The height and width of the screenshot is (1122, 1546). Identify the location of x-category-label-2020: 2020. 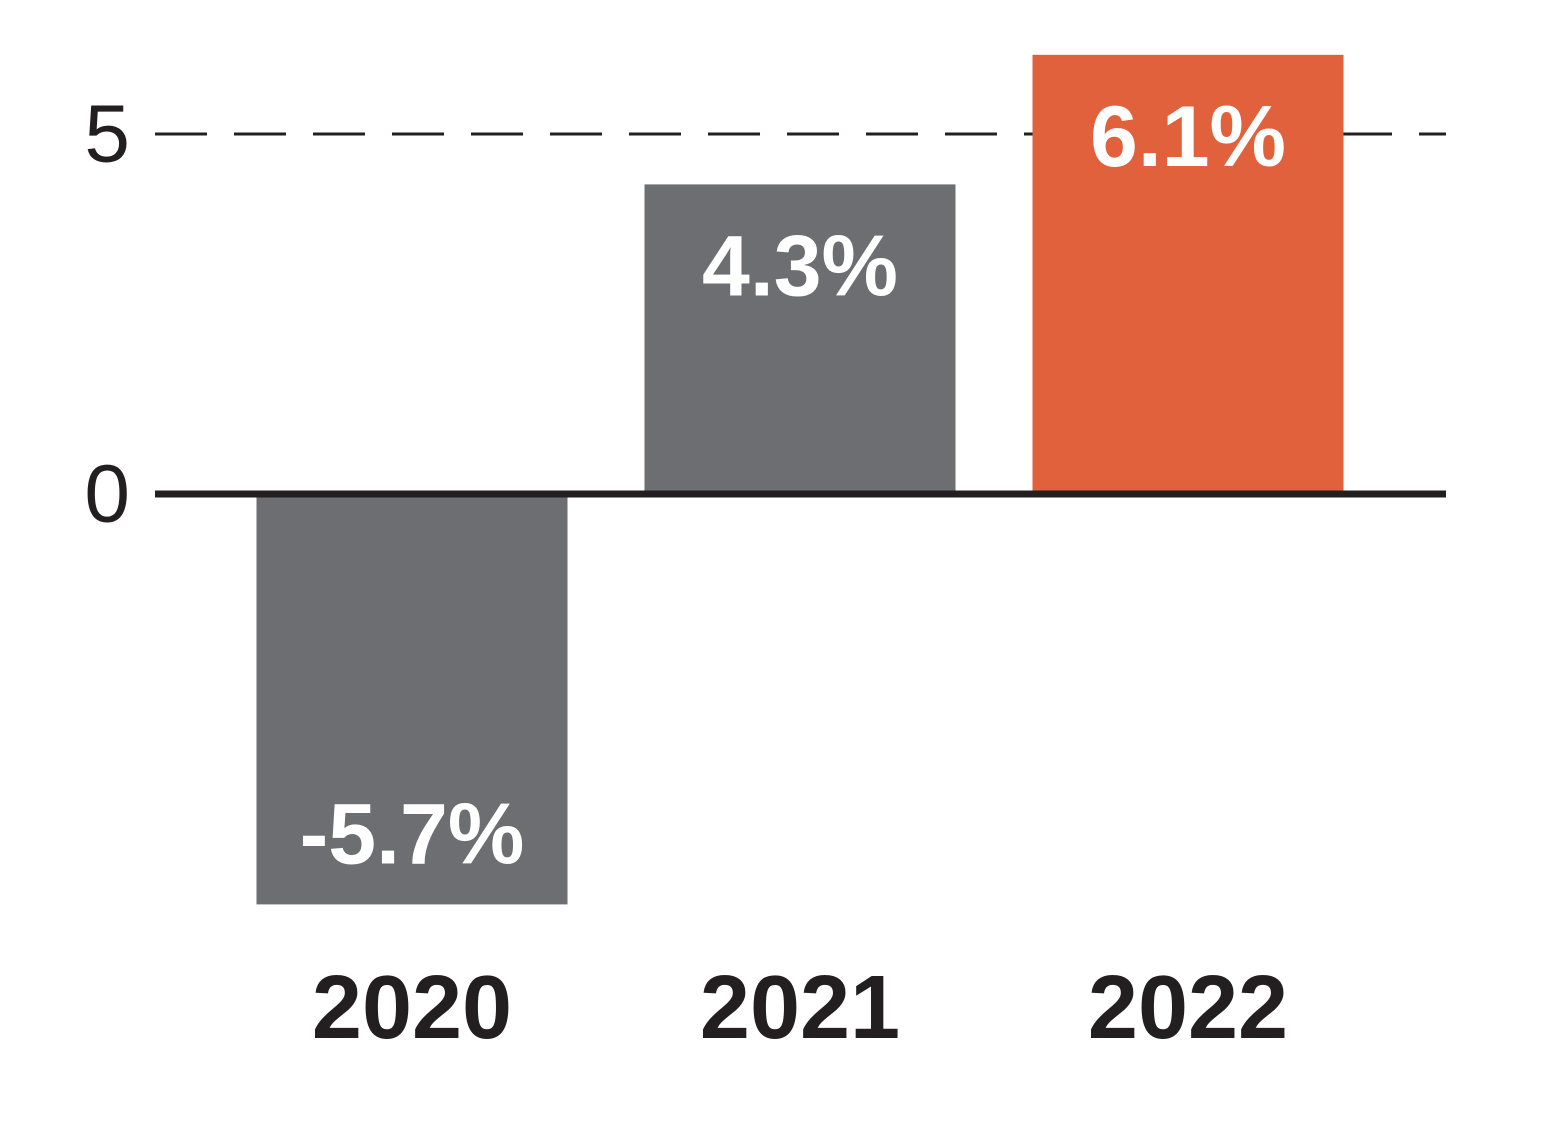
(412, 1008).